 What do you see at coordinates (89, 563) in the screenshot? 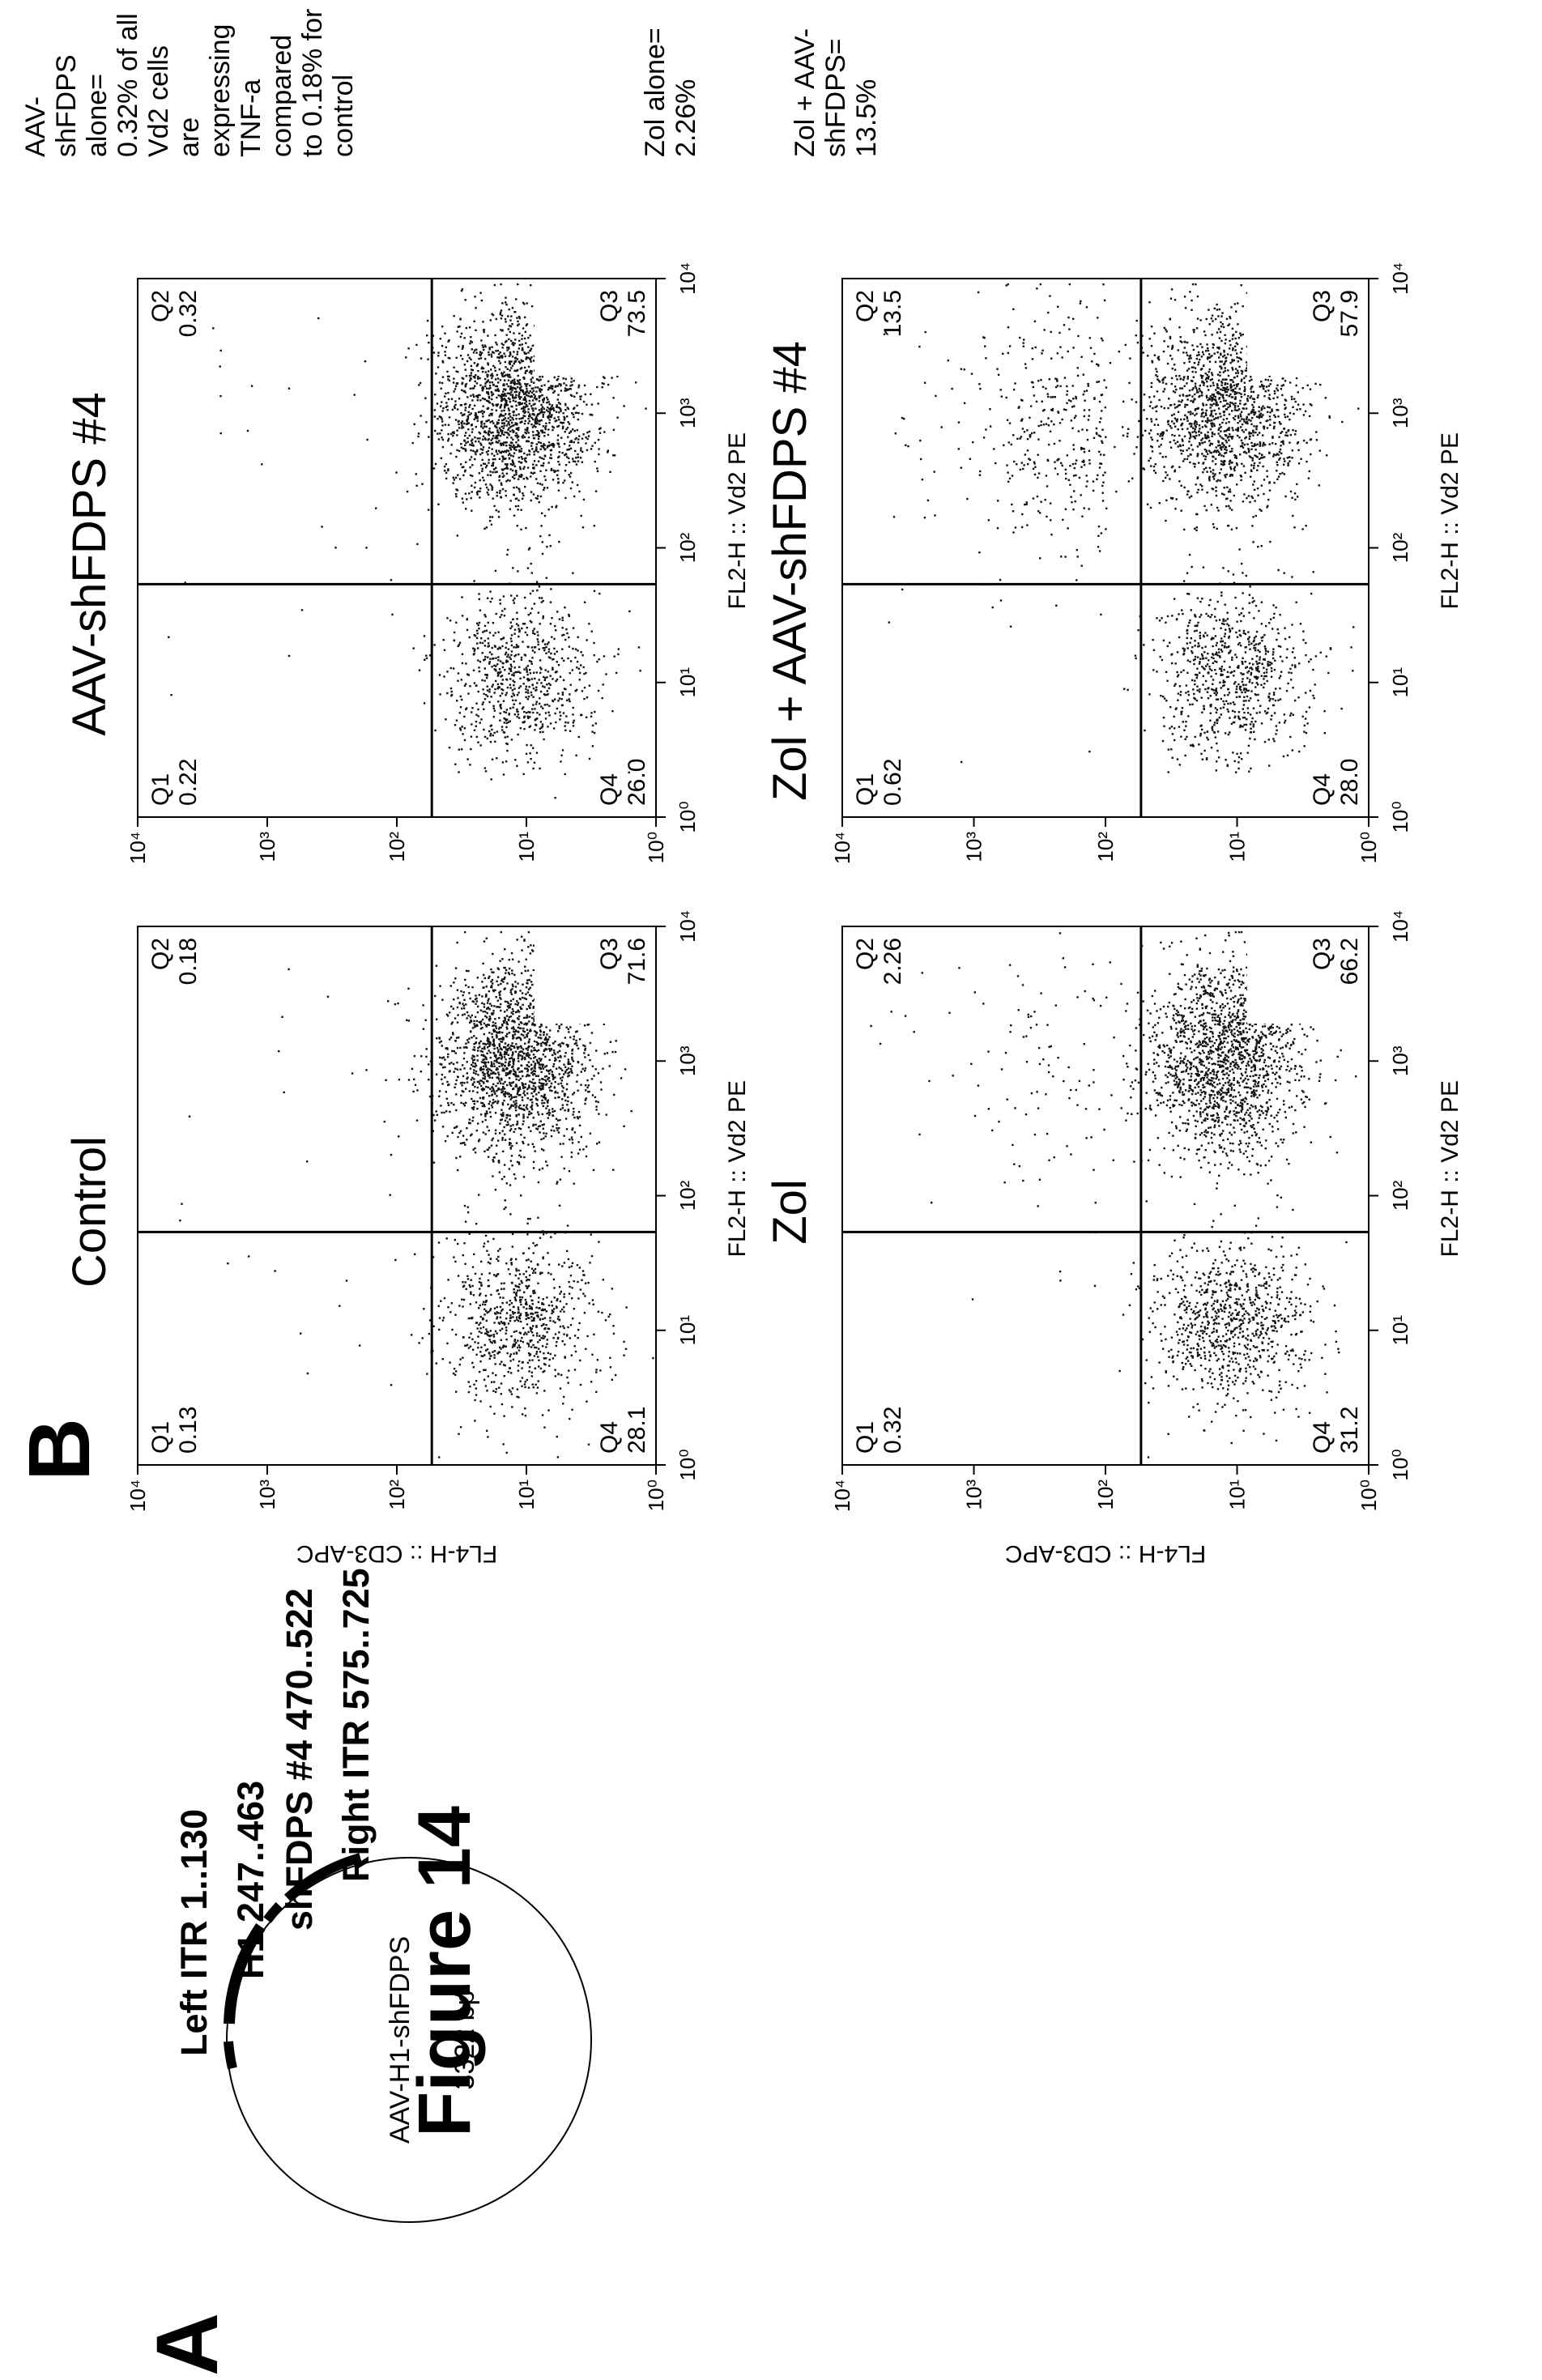
I see `plot-title: AAV-shFDPS #4` at bounding box center [89, 563].